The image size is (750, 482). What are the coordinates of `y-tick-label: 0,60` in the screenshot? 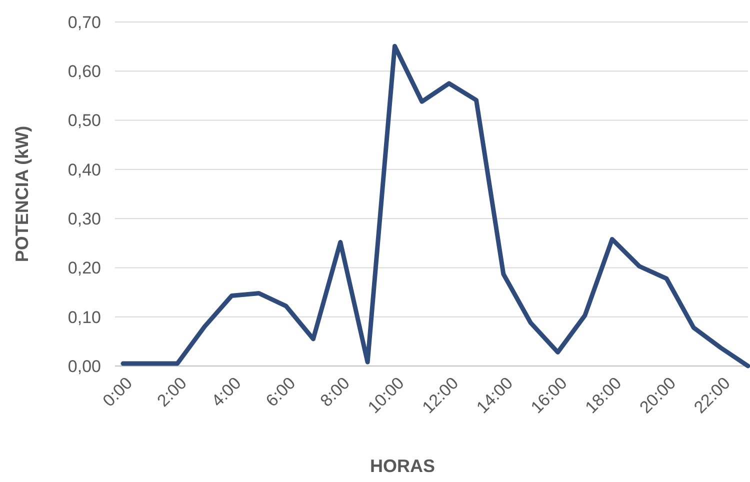 It's located at (84, 72).